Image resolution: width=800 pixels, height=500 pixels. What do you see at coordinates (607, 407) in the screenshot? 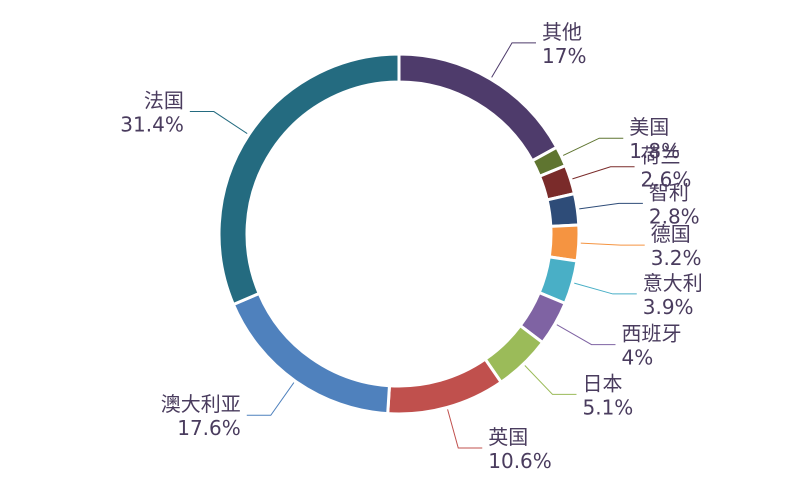
I see `slice-value-label-7: 5.1%` at bounding box center [607, 407].